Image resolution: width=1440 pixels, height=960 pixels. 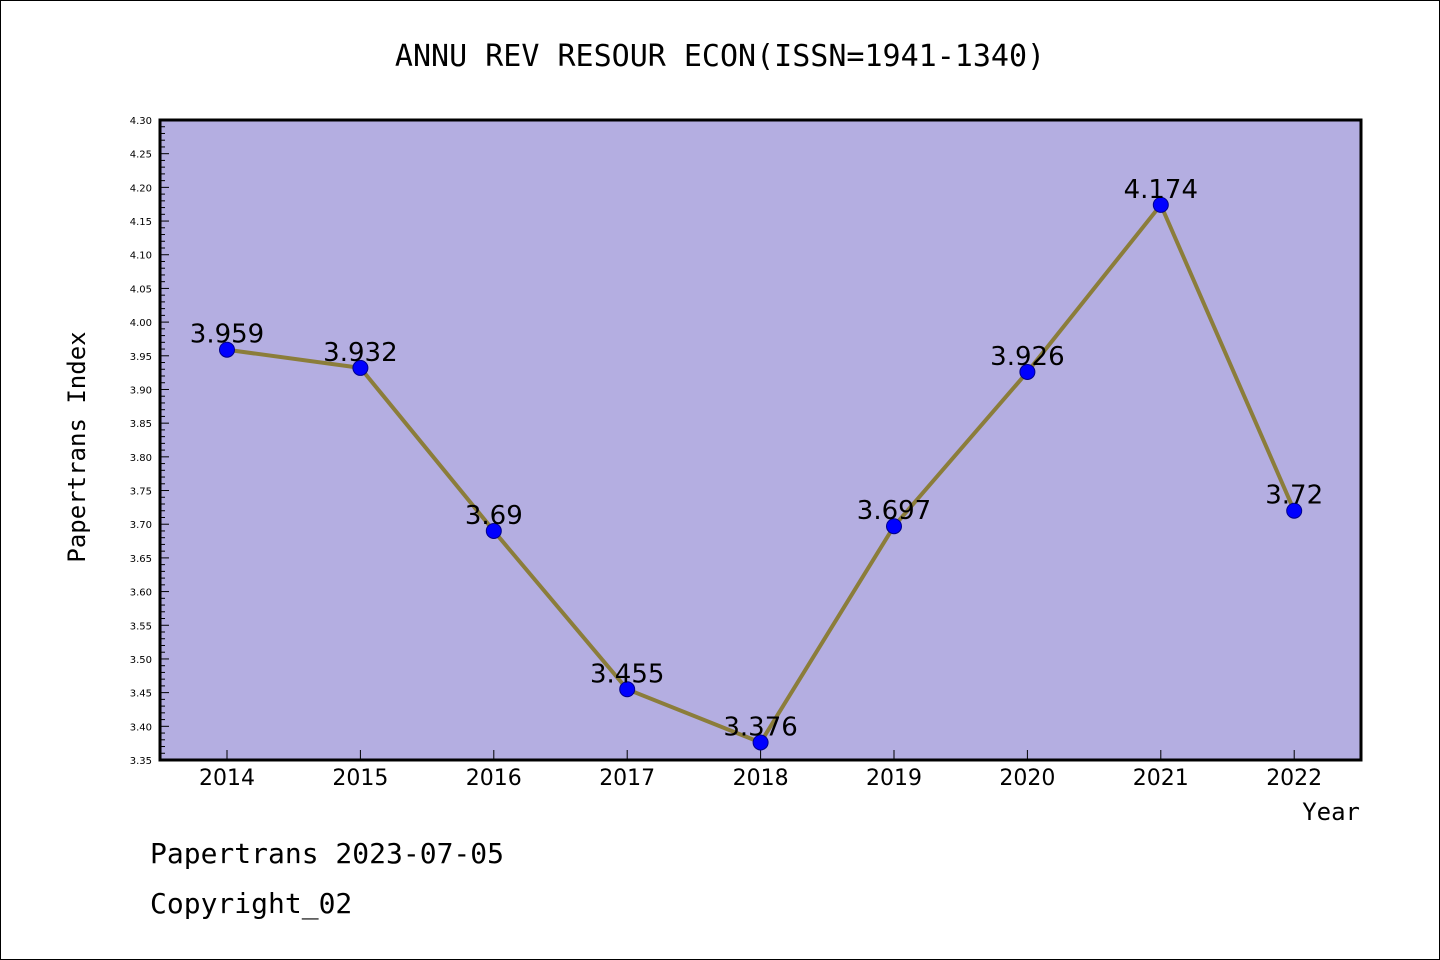 What do you see at coordinates (141, 525) in the screenshot?
I see `y-tick-label: 3.70` at bounding box center [141, 525].